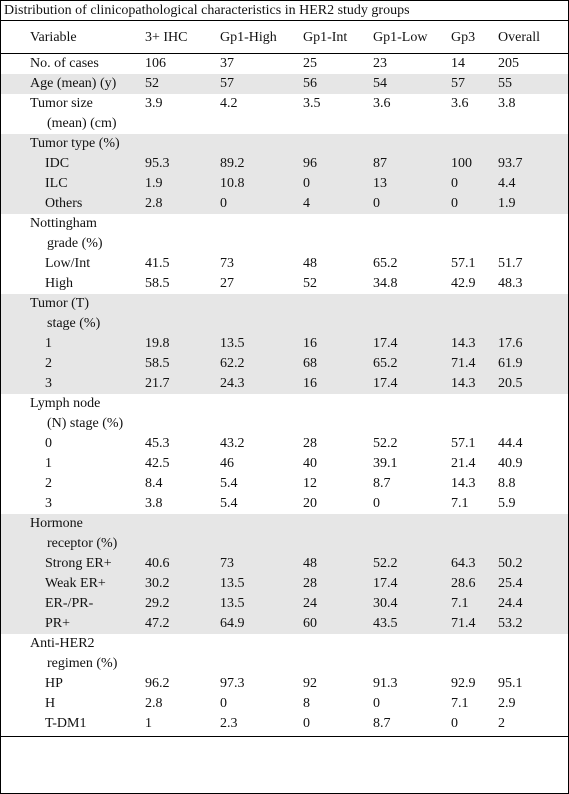  What do you see at coordinates (412, 84) in the screenshot?
I see `cell: 54` at bounding box center [412, 84].